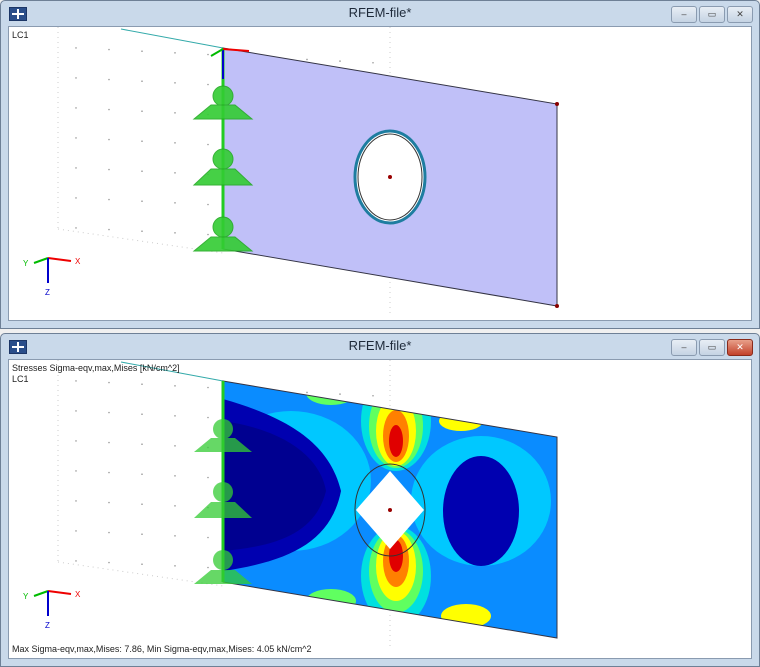 The width and height of the screenshot is (760, 667). What do you see at coordinates (557, 205) in the screenshot?
I see `nodes` at bounding box center [557, 205].